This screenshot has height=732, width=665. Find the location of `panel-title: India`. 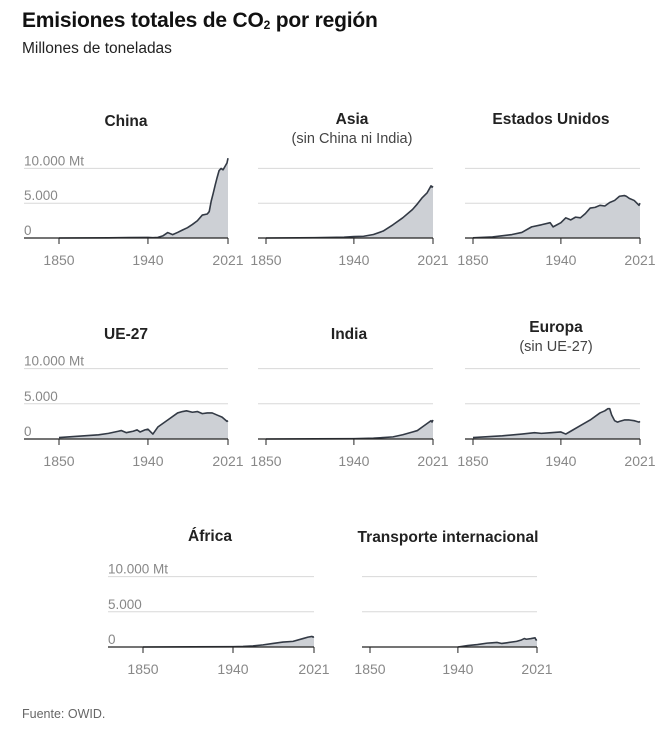

panel-title: India is located at coordinates (349, 334).